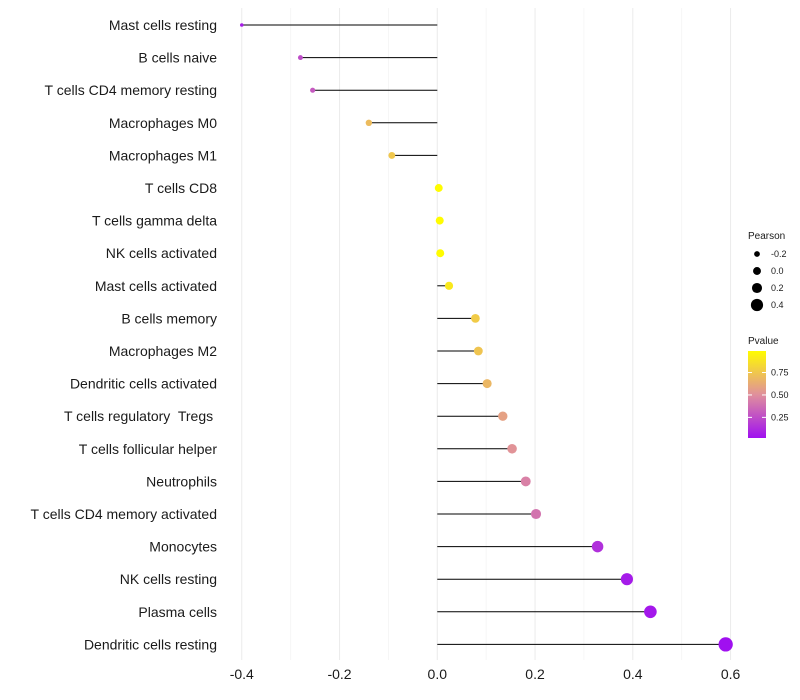  Describe the element at coordinates (780, 395) in the screenshot. I see `legend-color-label: 0.50` at that location.